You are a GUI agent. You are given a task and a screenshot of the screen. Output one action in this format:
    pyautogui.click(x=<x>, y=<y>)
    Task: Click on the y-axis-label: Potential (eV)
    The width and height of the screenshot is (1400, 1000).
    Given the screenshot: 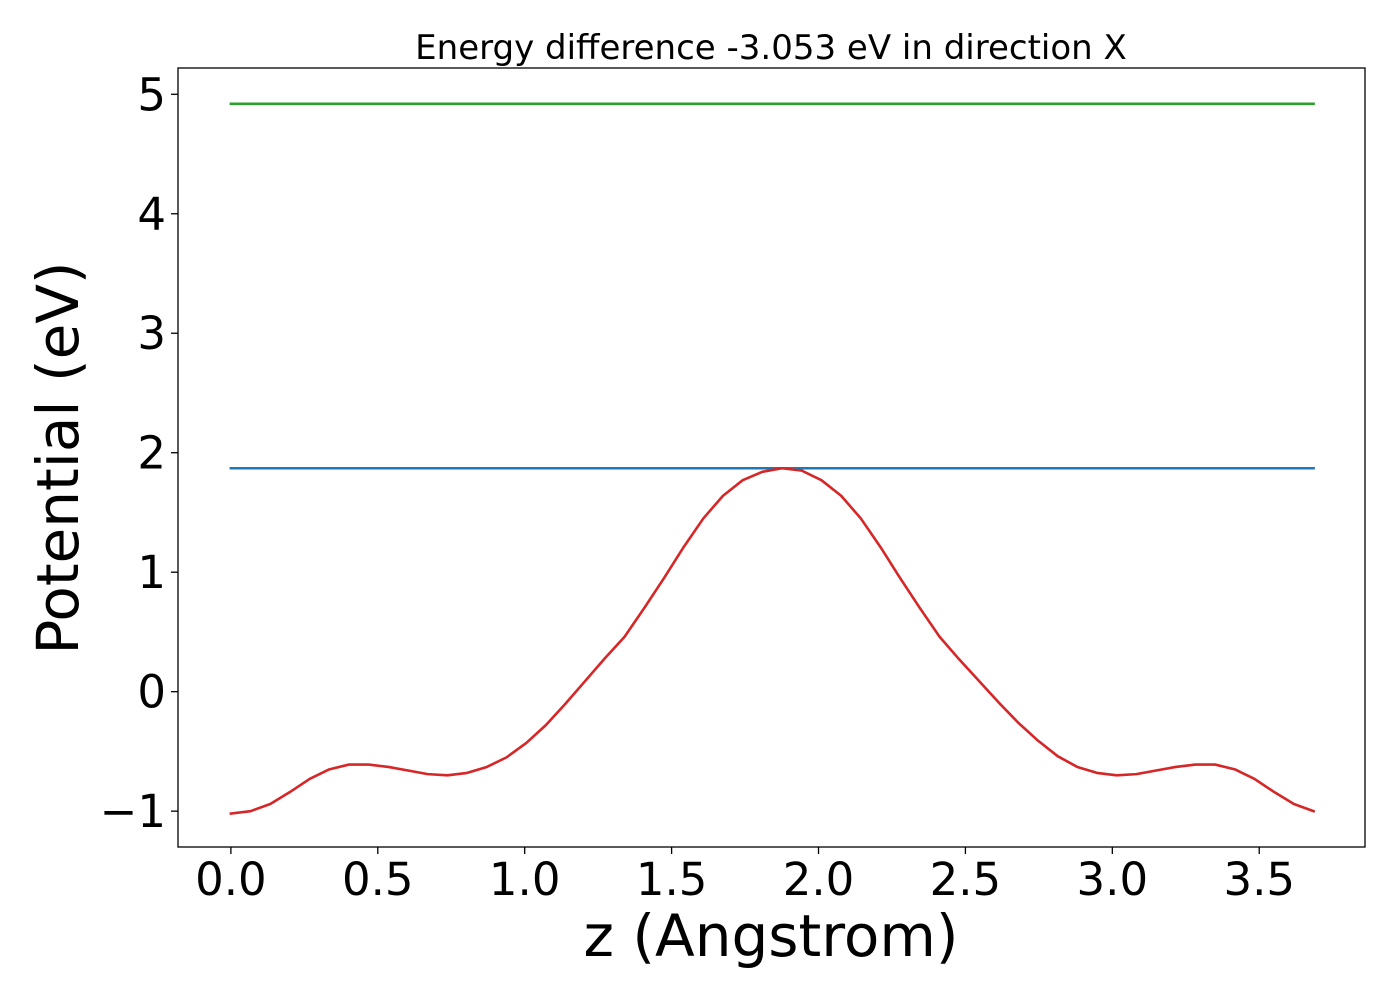 What is the action you would take?
    pyautogui.click(x=58, y=457)
    